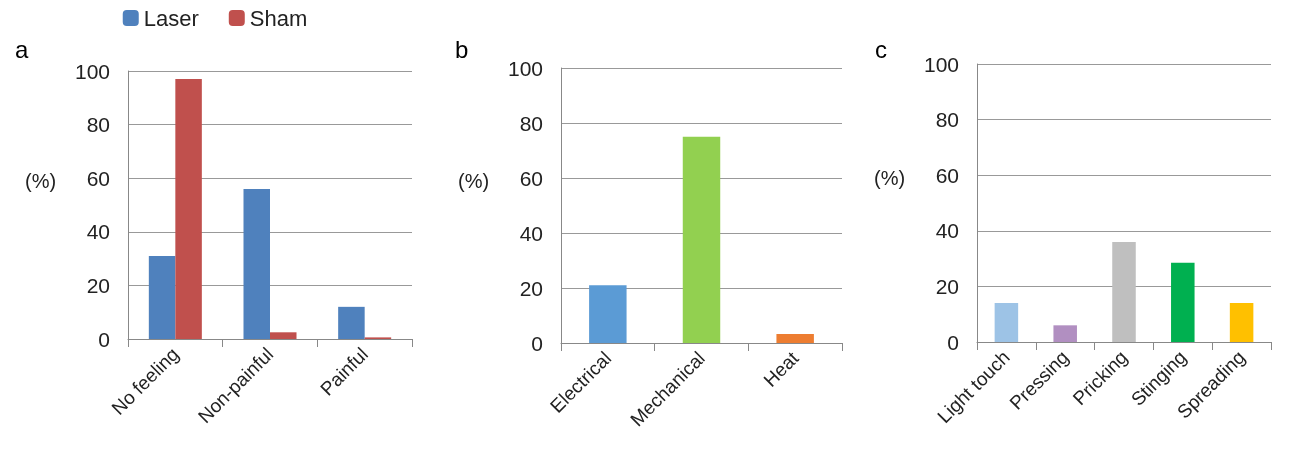  I want to click on chart-title: a, so click(22, 49).